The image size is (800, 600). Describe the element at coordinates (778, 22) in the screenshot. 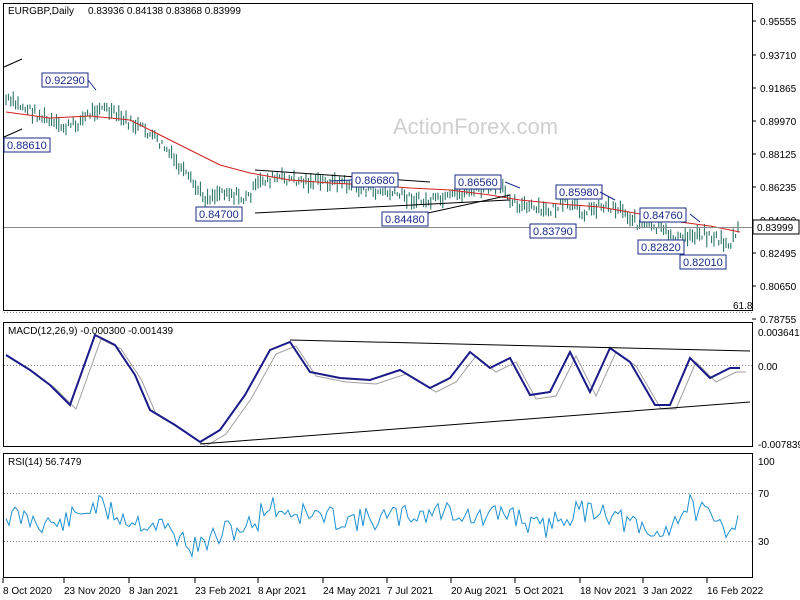

I see `price-axis-tick-label: 0.95555` at that location.